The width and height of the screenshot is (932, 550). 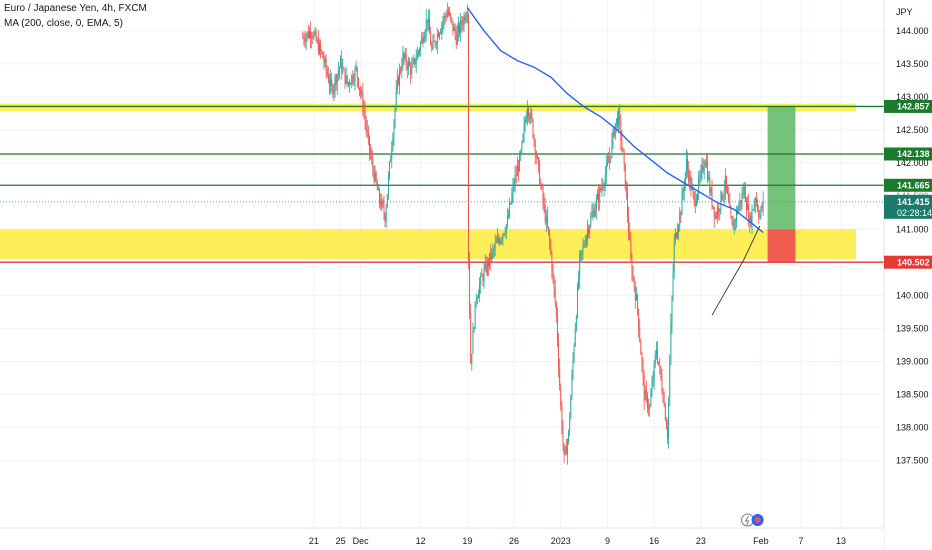 I want to click on long-position-tool, so click(x=781, y=184).